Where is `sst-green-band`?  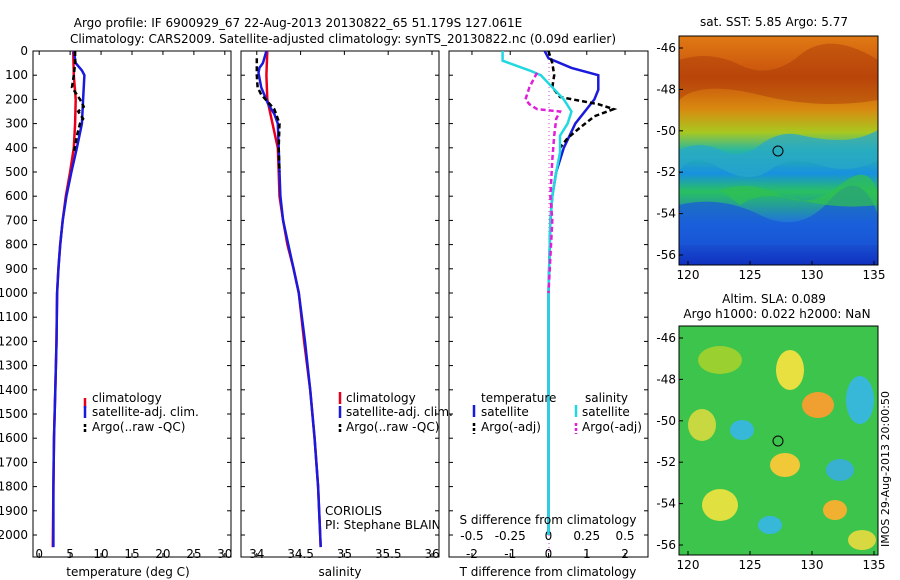 sst-green-band is located at coordinates (799, 190).